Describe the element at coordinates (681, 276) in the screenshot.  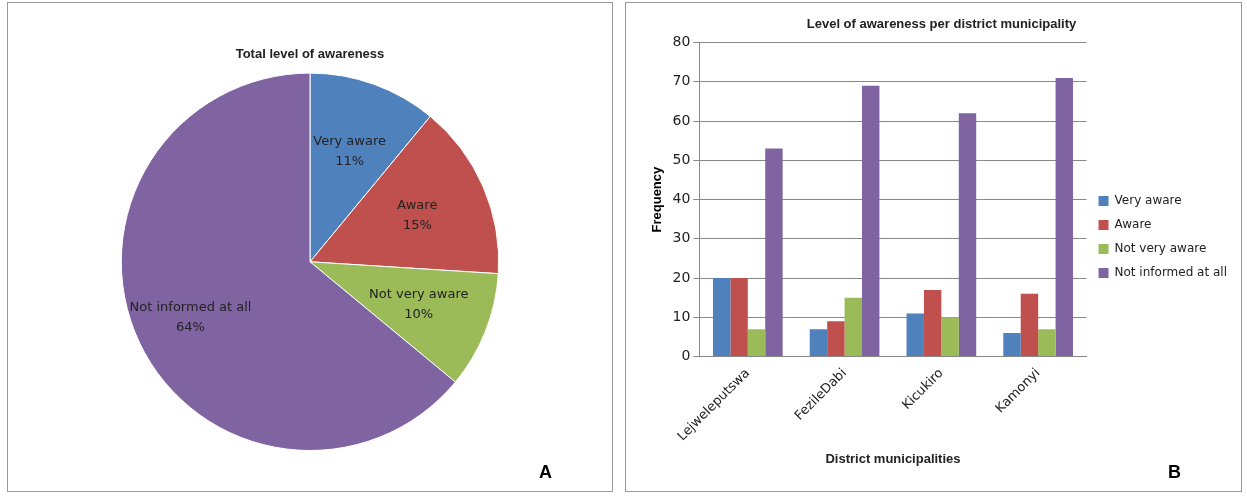
I see `y-tick-label: 20` at that location.